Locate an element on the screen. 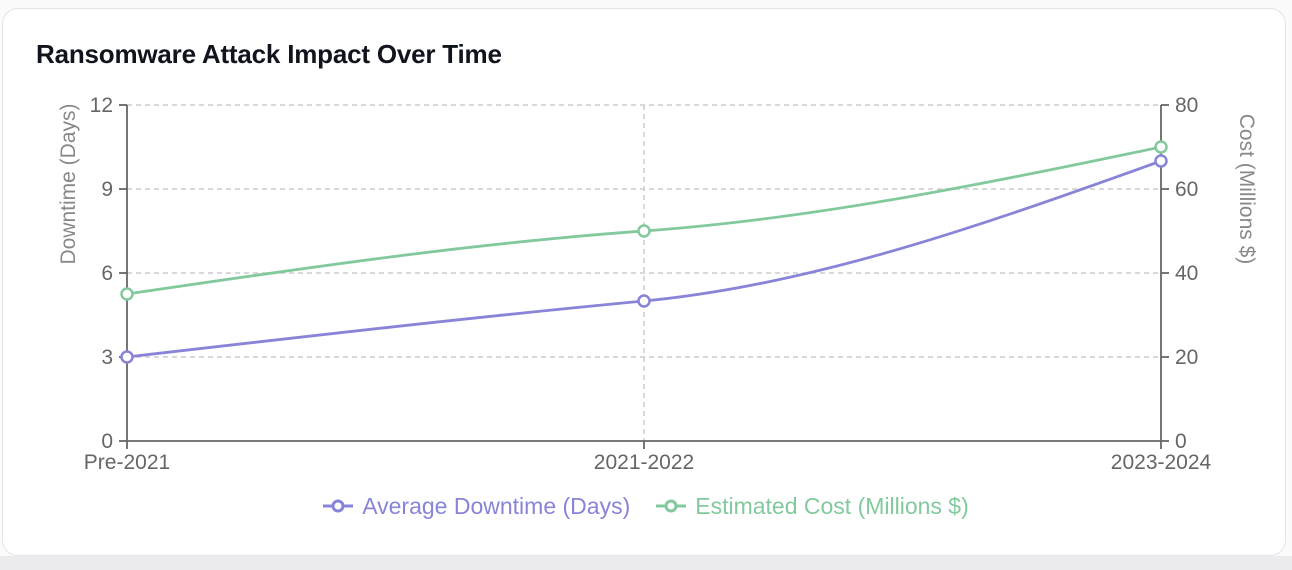  svg-text: 2021-2022 is located at coordinates (644, 462).